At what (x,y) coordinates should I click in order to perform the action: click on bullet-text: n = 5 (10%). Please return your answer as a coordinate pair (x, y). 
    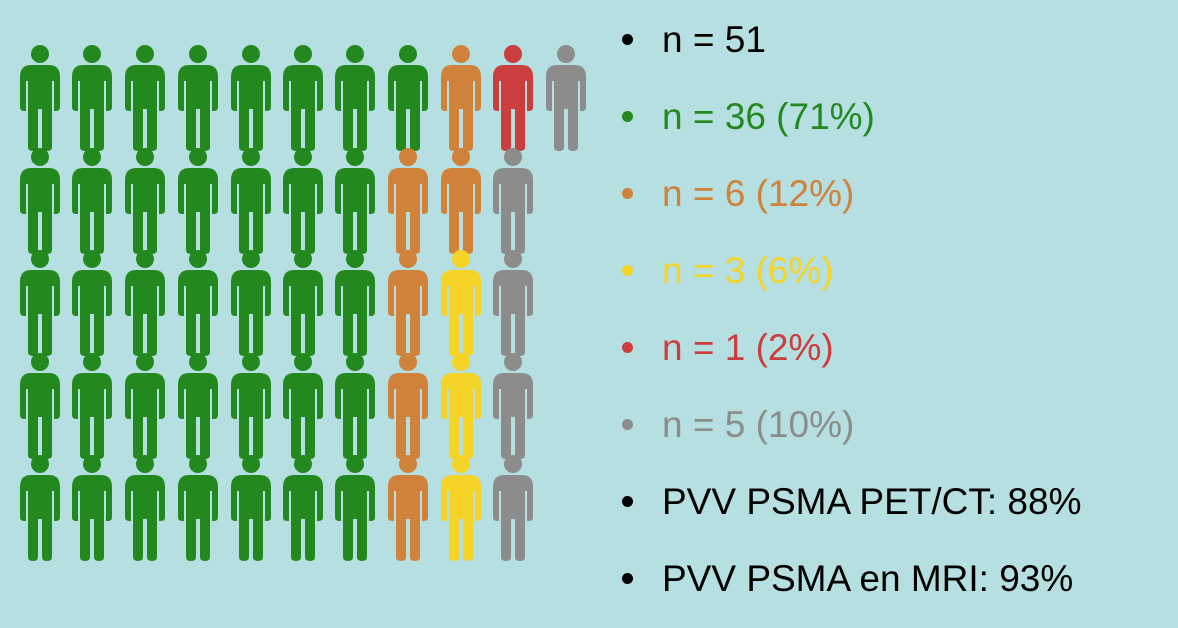
    Looking at the image, I should click on (758, 424).